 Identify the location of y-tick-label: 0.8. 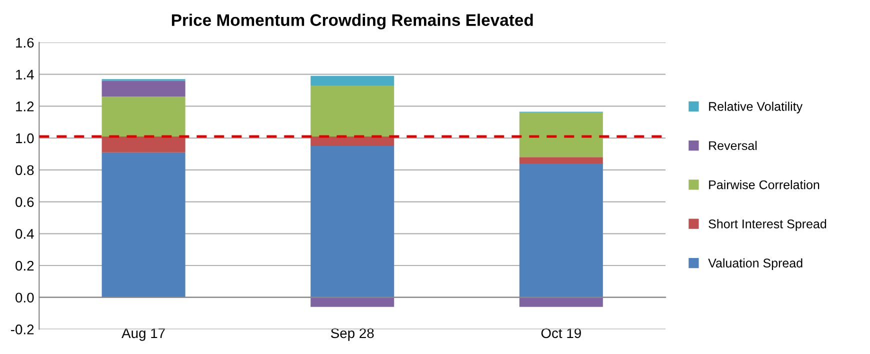
(25, 170).